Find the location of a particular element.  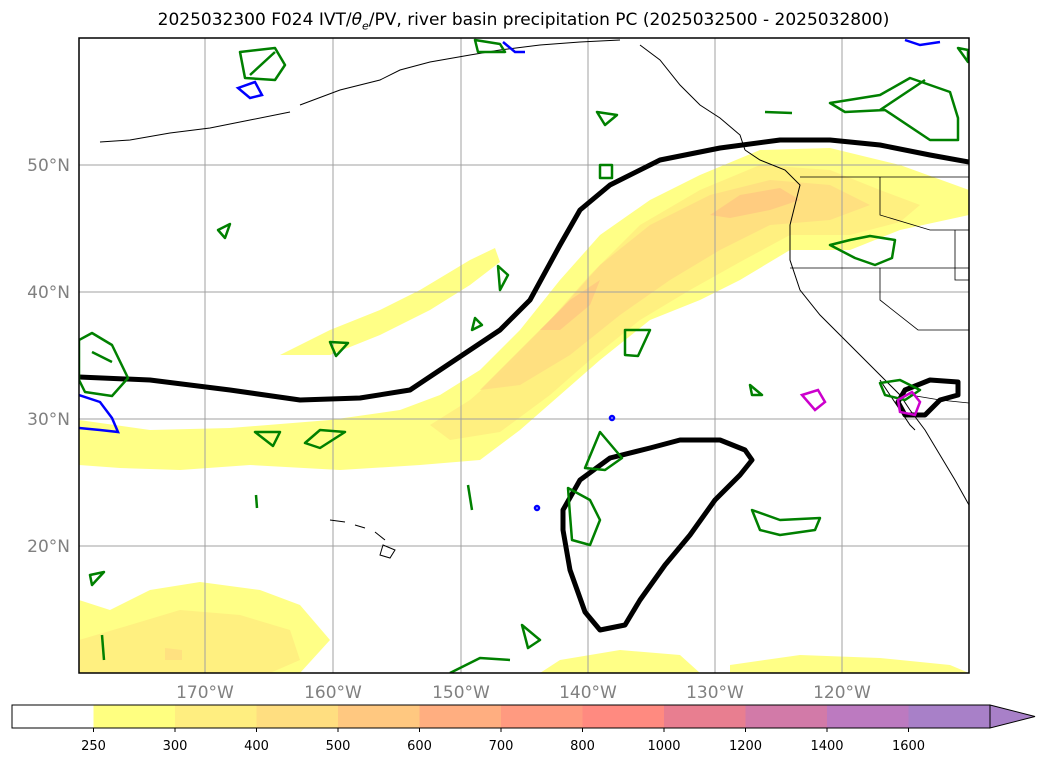

pv-contour-cutoff is located at coordinates (657, 535).